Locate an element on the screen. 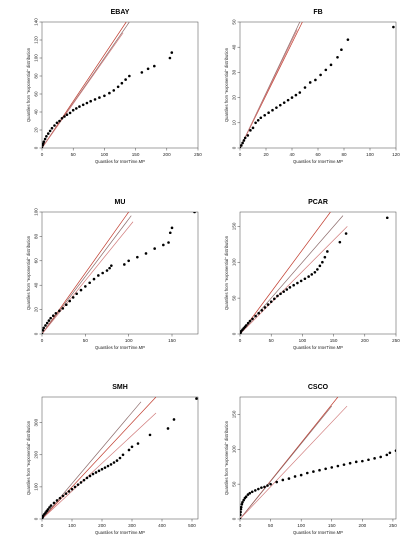 The image size is (406, 550). x-tick-label: 100 is located at coordinates (370, 154).